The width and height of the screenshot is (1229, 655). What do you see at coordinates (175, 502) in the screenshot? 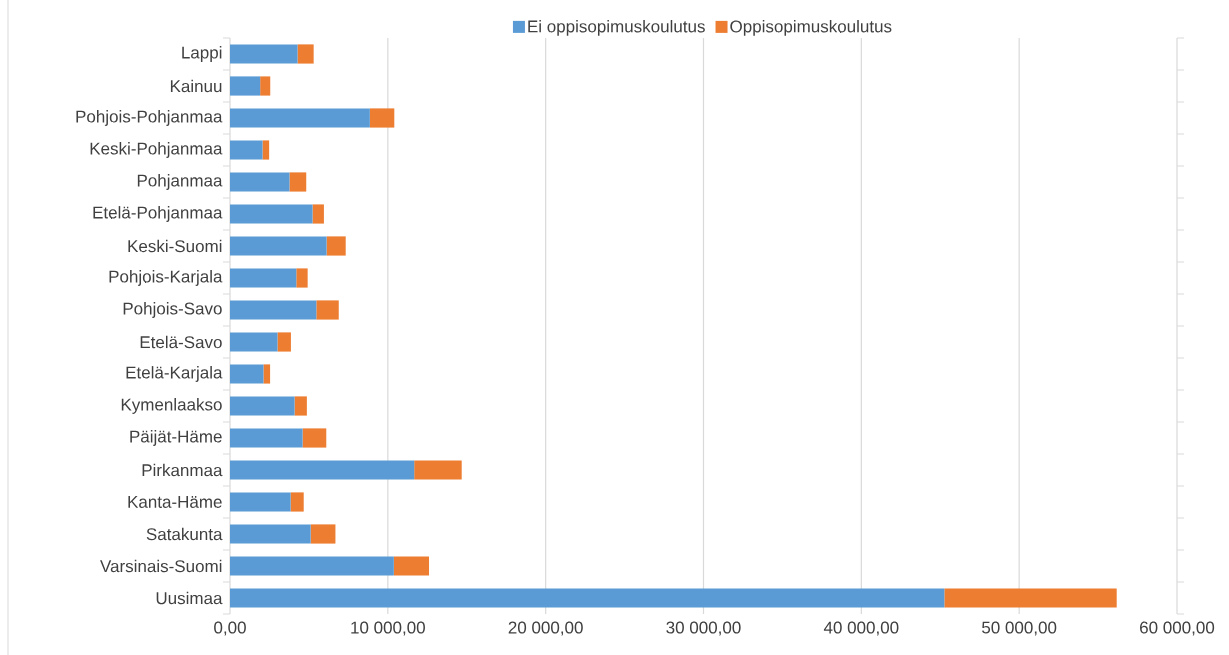
I see `y-tick-label: Kanta-Häme` at bounding box center [175, 502].